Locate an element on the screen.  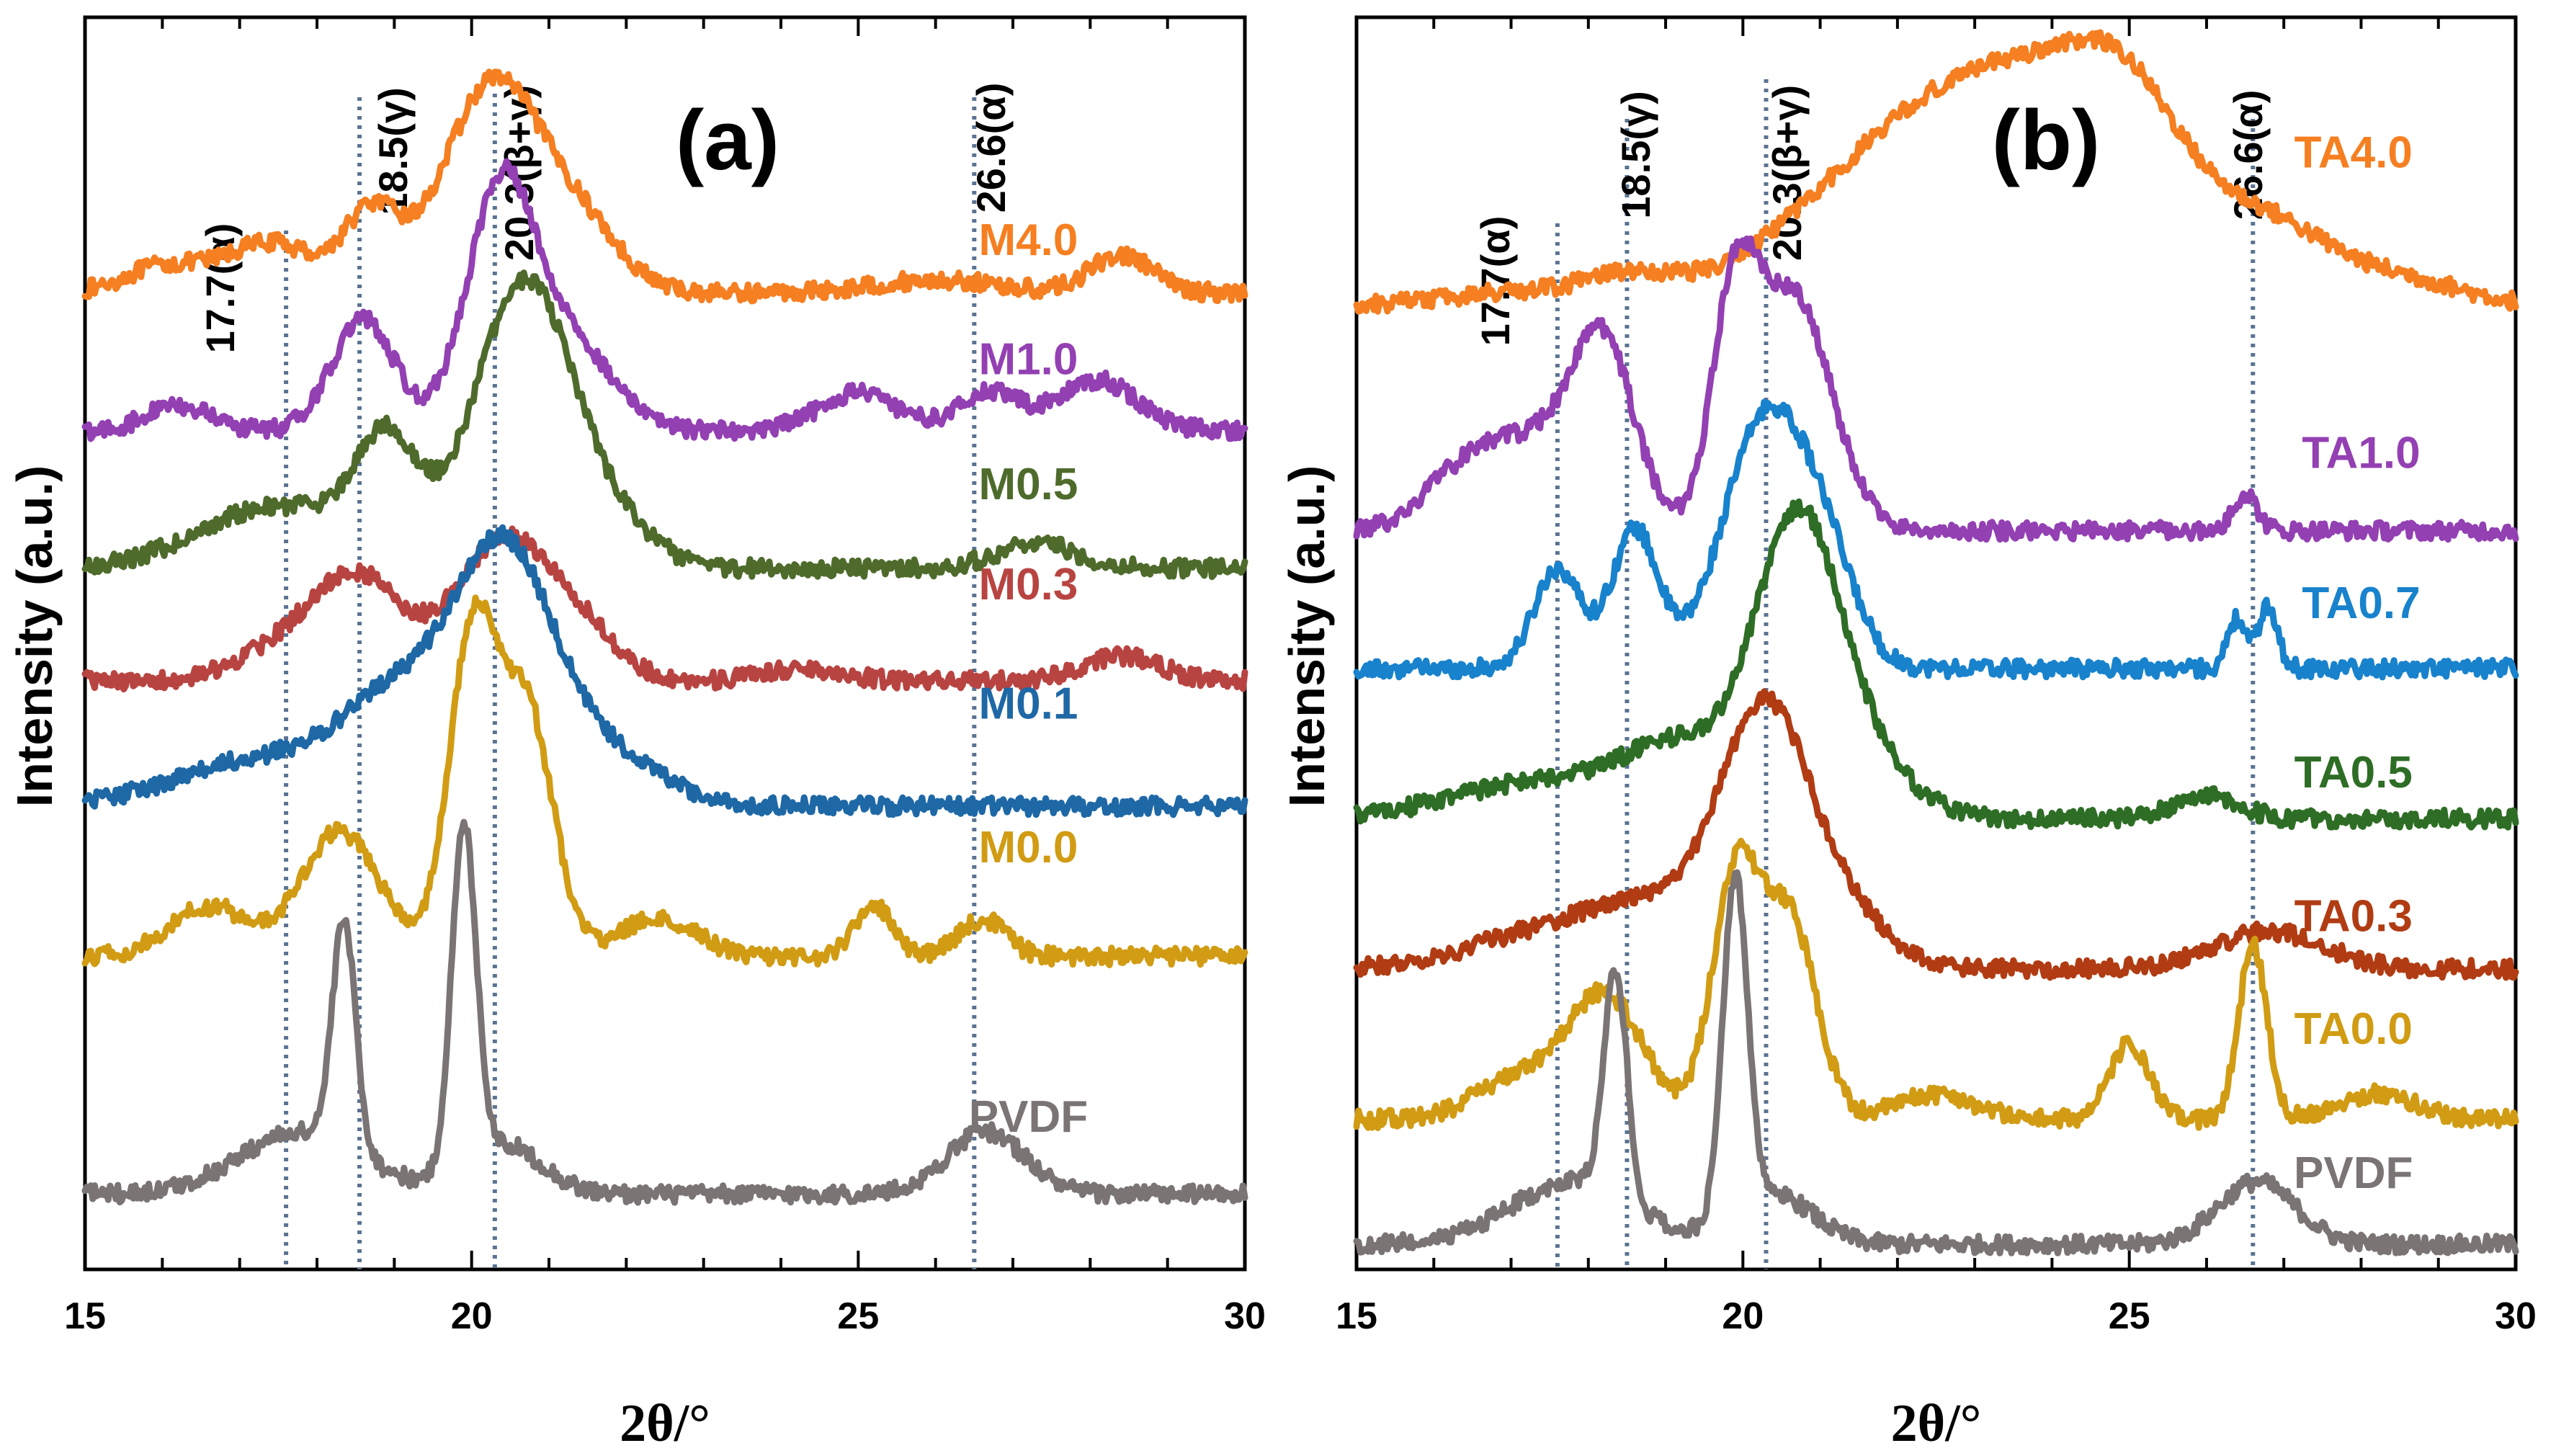
reference-line-label: 18.5(γ) is located at coordinates (1636, 154).